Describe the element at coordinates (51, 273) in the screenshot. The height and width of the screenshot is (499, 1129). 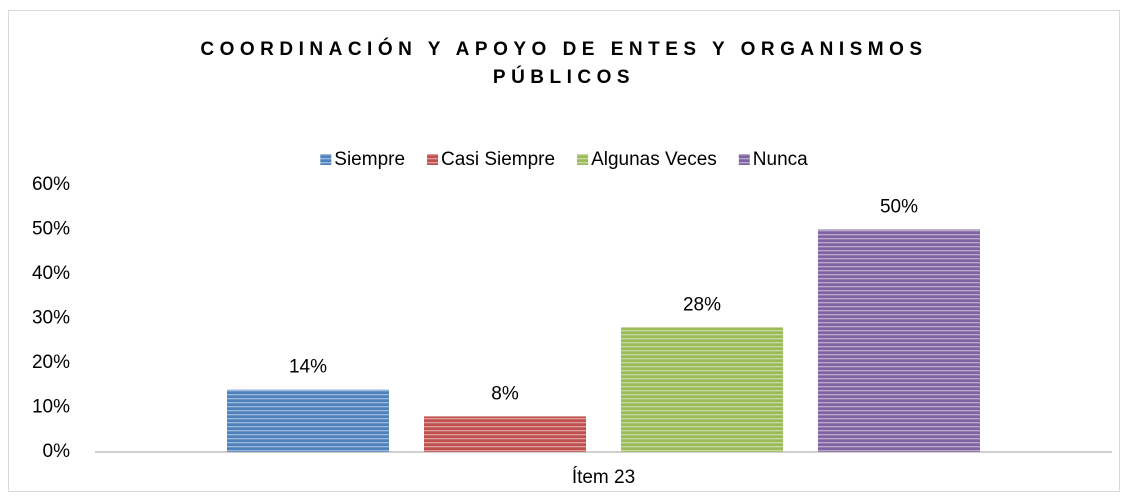
I see `y-tick-label: 40%` at that location.